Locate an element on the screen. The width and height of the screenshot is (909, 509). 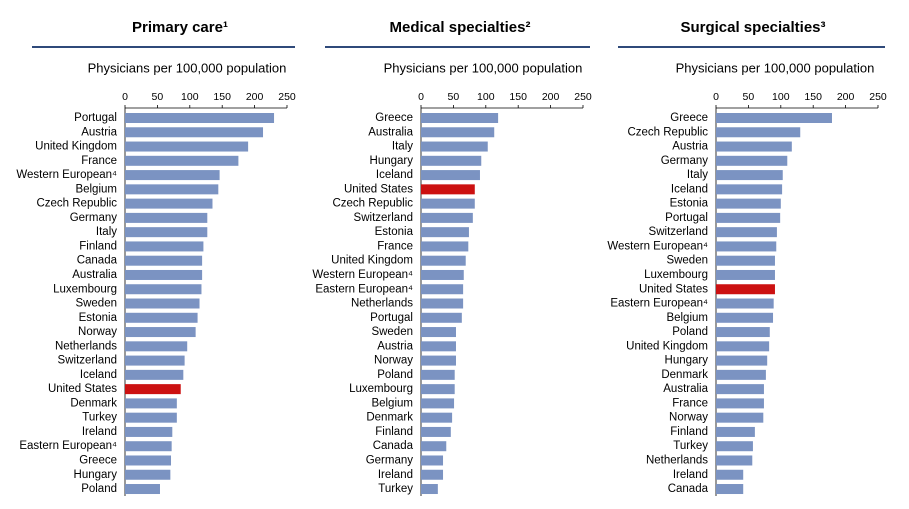
y-tick-label: Belgium is located at coordinates (96, 189).